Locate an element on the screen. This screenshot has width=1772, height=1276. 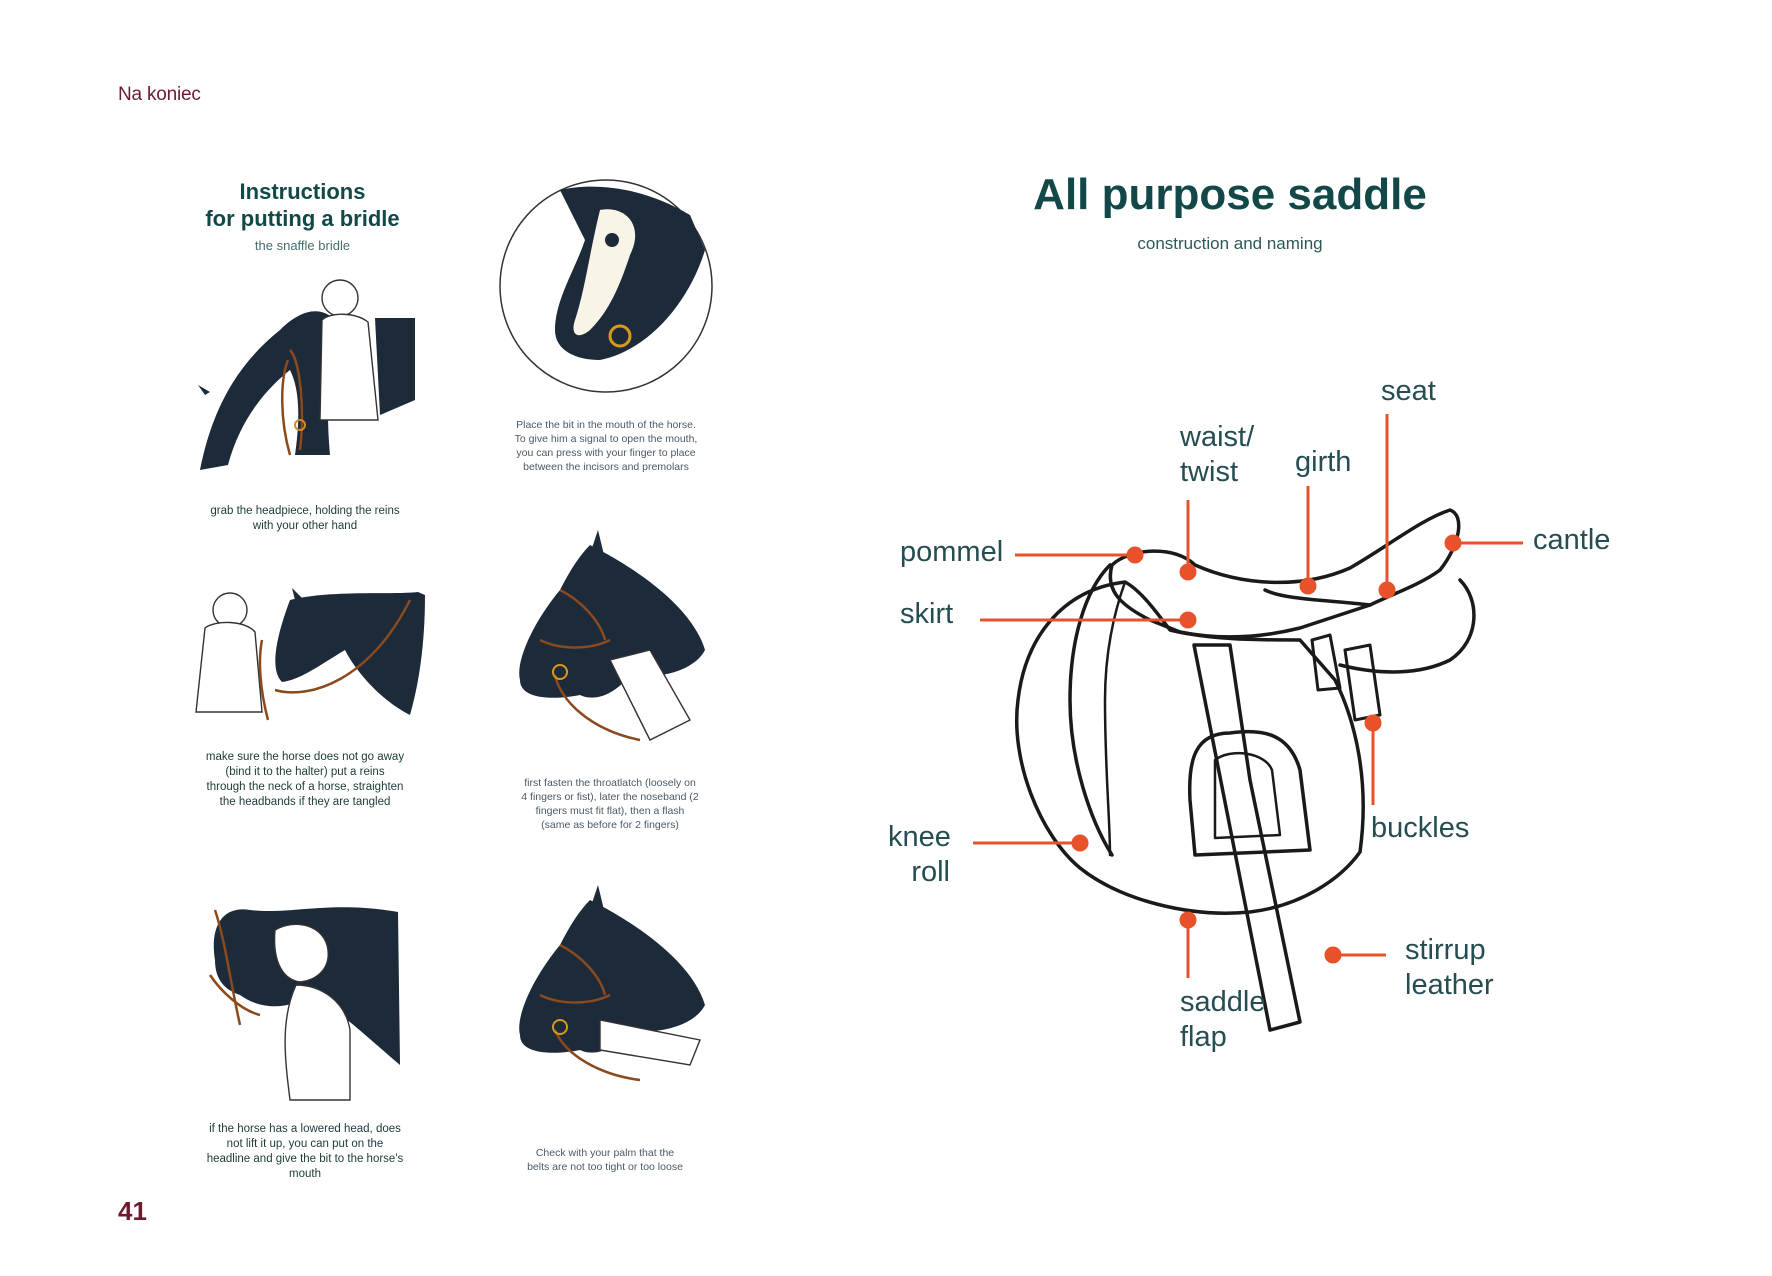
label-pommel: pommel is located at coordinates (952, 552).